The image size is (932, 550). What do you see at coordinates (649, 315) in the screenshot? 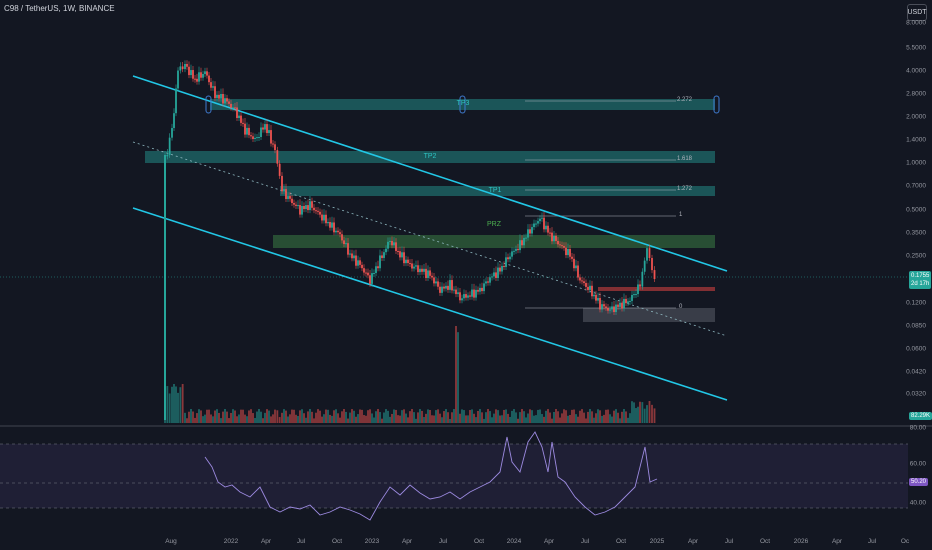
I see `support-zone` at bounding box center [649, 315].